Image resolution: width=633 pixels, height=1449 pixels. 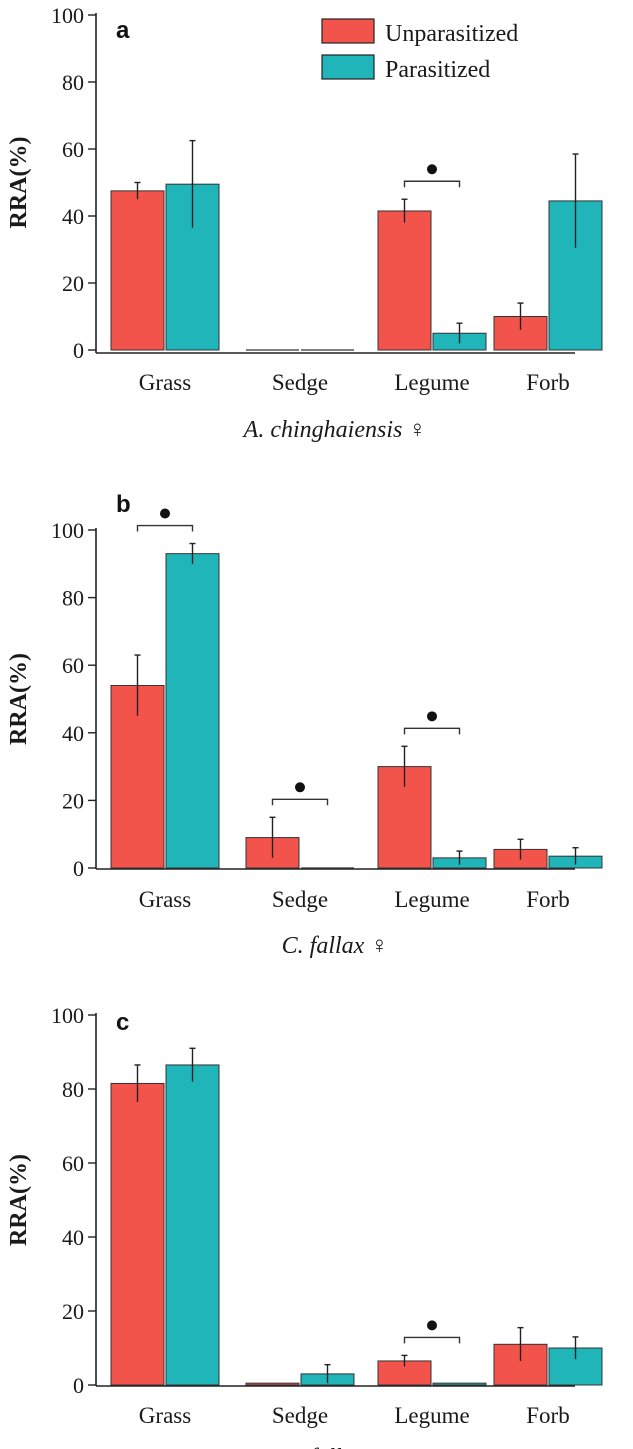 I want to click on legend-label-parasitized: Parasitized, so click(x=437, y=70).